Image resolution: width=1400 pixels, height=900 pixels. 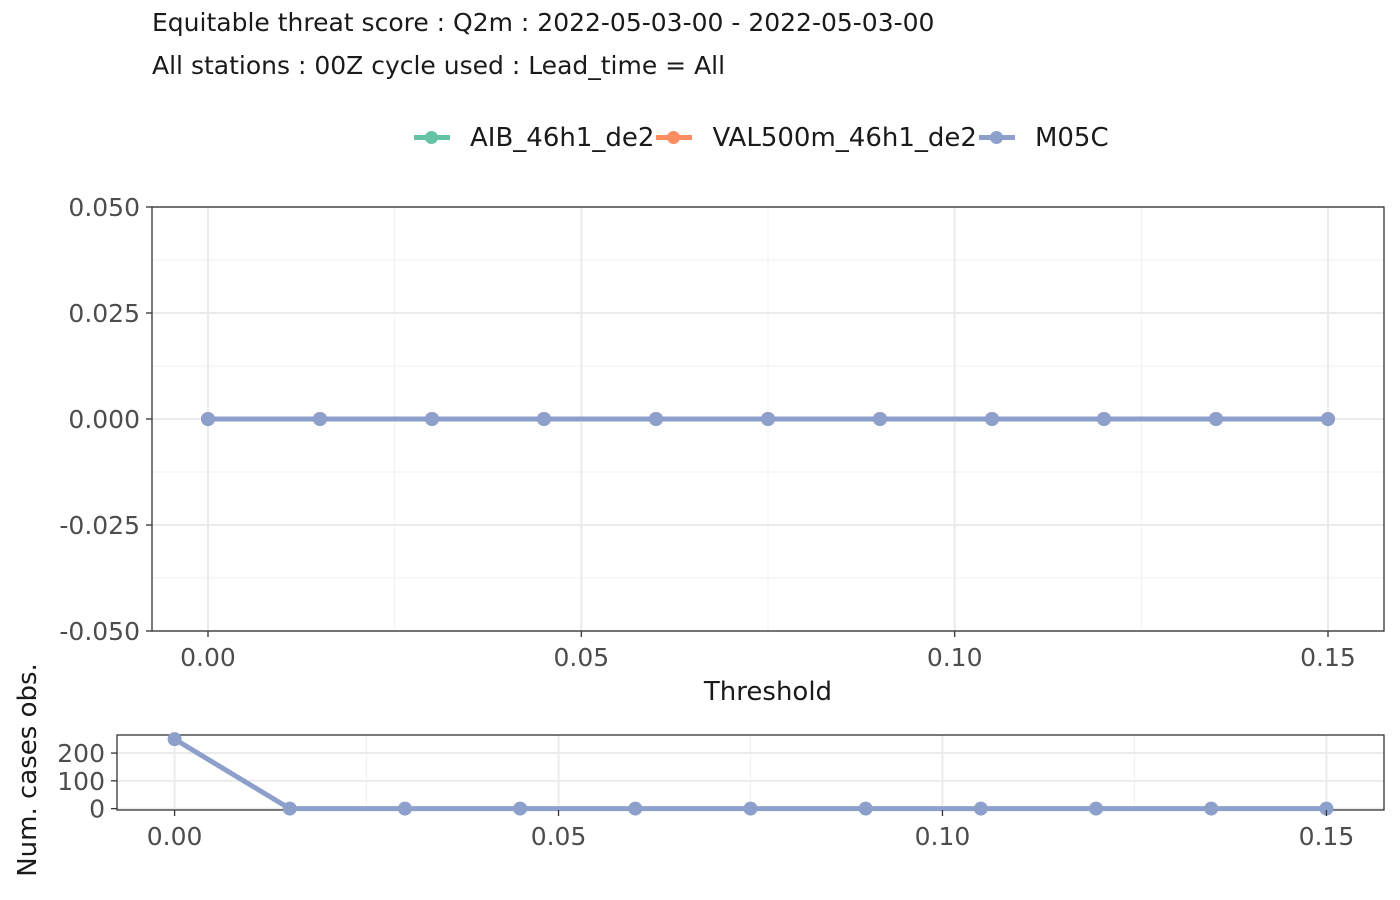 What do you see at coordinates (99, 525) in the screenshot?
I see `y-tick-label: -0.025` at bounding box center [99, 525].